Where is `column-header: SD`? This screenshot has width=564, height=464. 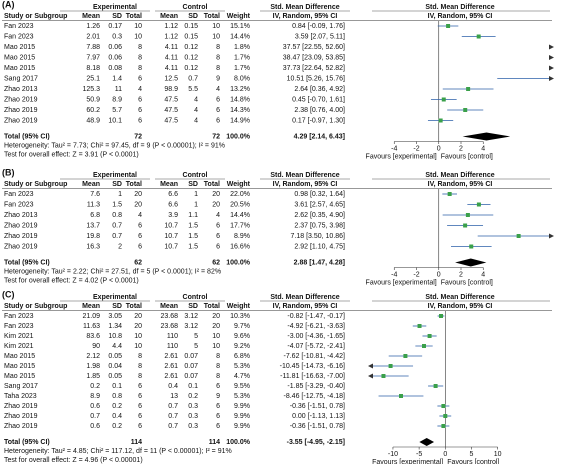
column-header: SD is located at coordinates (193, 184).